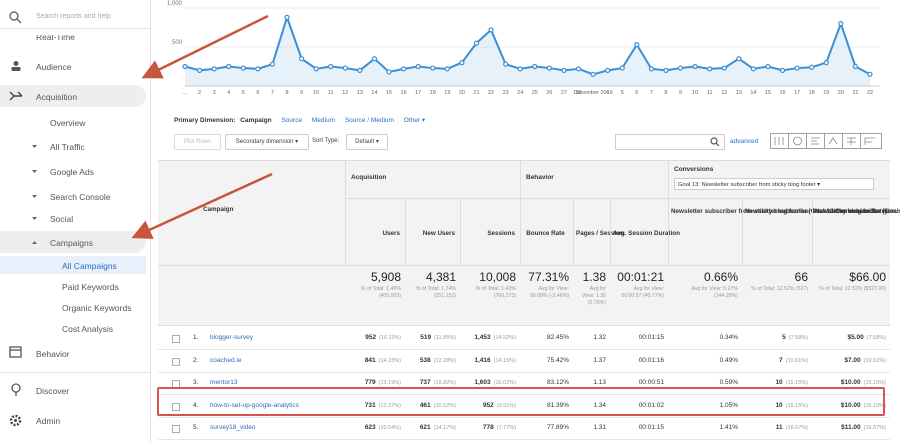  What do you see at coordinates (196, 427) in the screenshot?
I see `row-index: 5.` at bounding box center [196, 427].